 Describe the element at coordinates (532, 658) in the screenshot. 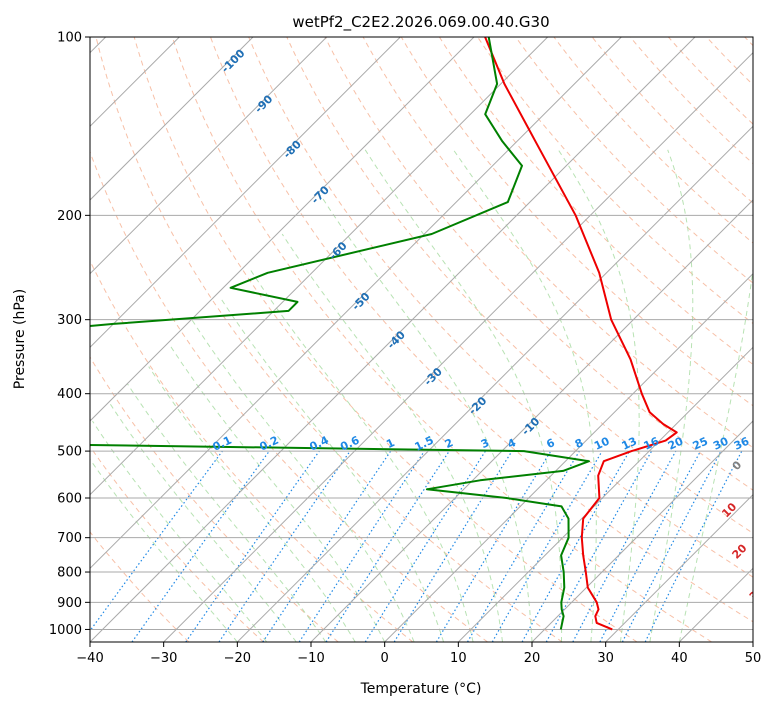

I see `x-tick-label: 20` at that location.